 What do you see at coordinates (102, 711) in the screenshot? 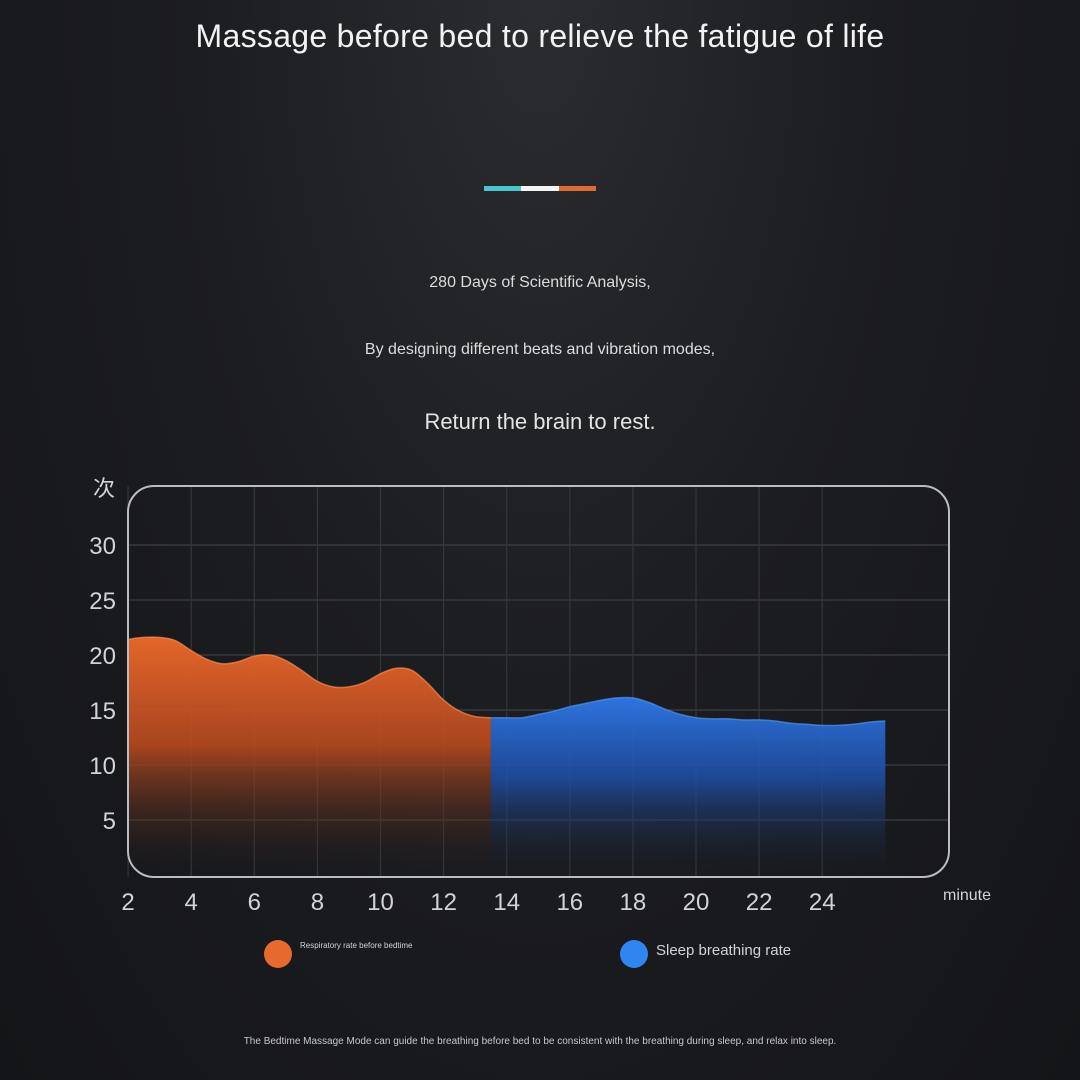
I see `y-tick-label: 15` at bounding box center [102, 711].